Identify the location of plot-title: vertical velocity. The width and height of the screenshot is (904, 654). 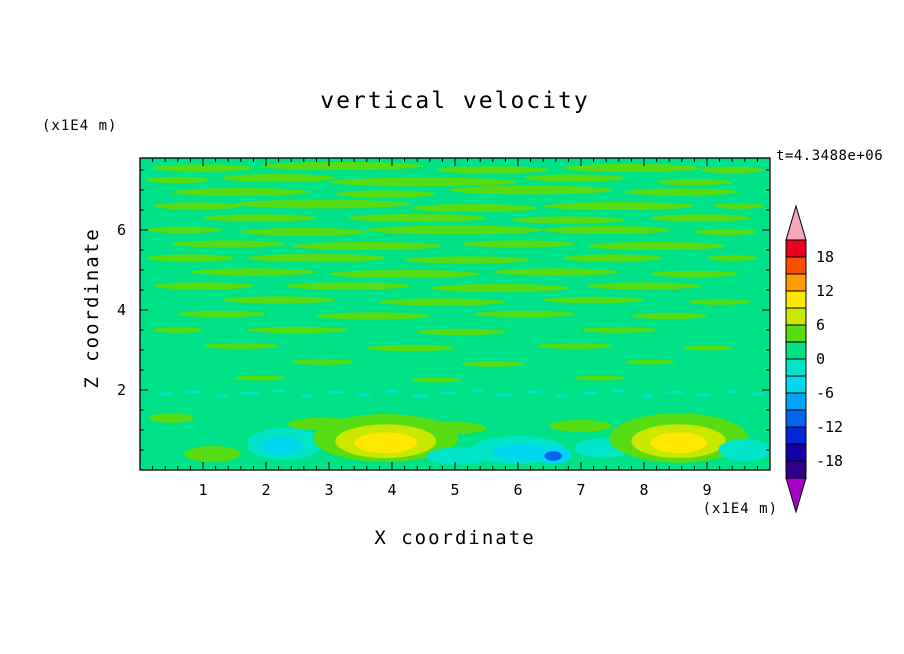
(455, 101).